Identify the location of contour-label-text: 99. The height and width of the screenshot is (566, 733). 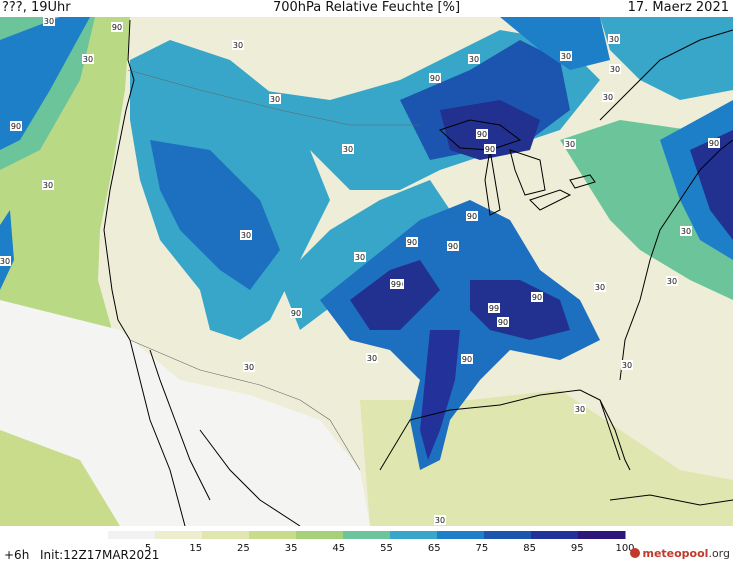
(396, 284).